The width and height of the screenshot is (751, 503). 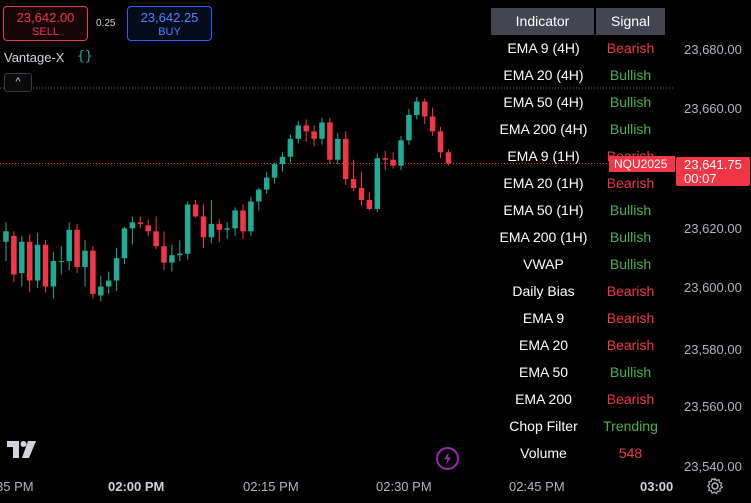 I want to click on indicator-cell: EMA 200, so click(x=543, y=399).